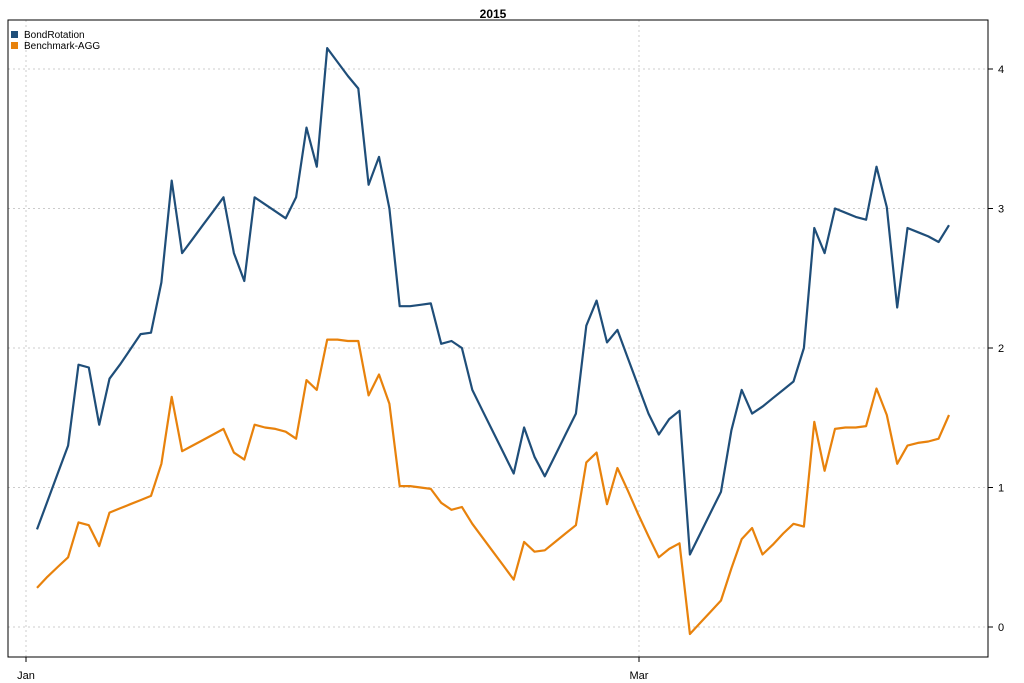 The image size is (1024, 683). Describe the element at coordinates (639, 676) in the screenshot. I see `x-tick-label: Mar` at that location.